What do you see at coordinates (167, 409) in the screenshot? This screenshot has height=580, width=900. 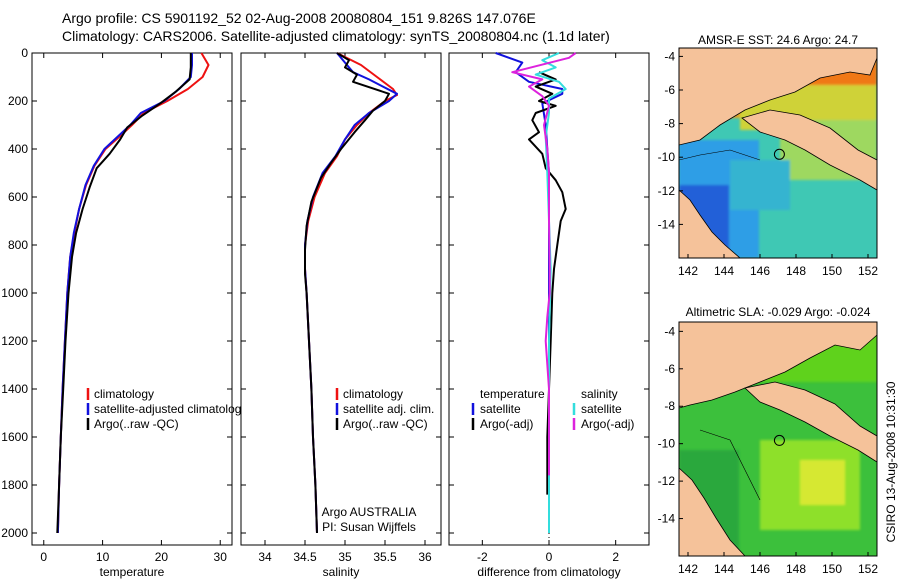 I see `legend-label: satellite-adjusted climatolog` at bounding box center [167, 409].